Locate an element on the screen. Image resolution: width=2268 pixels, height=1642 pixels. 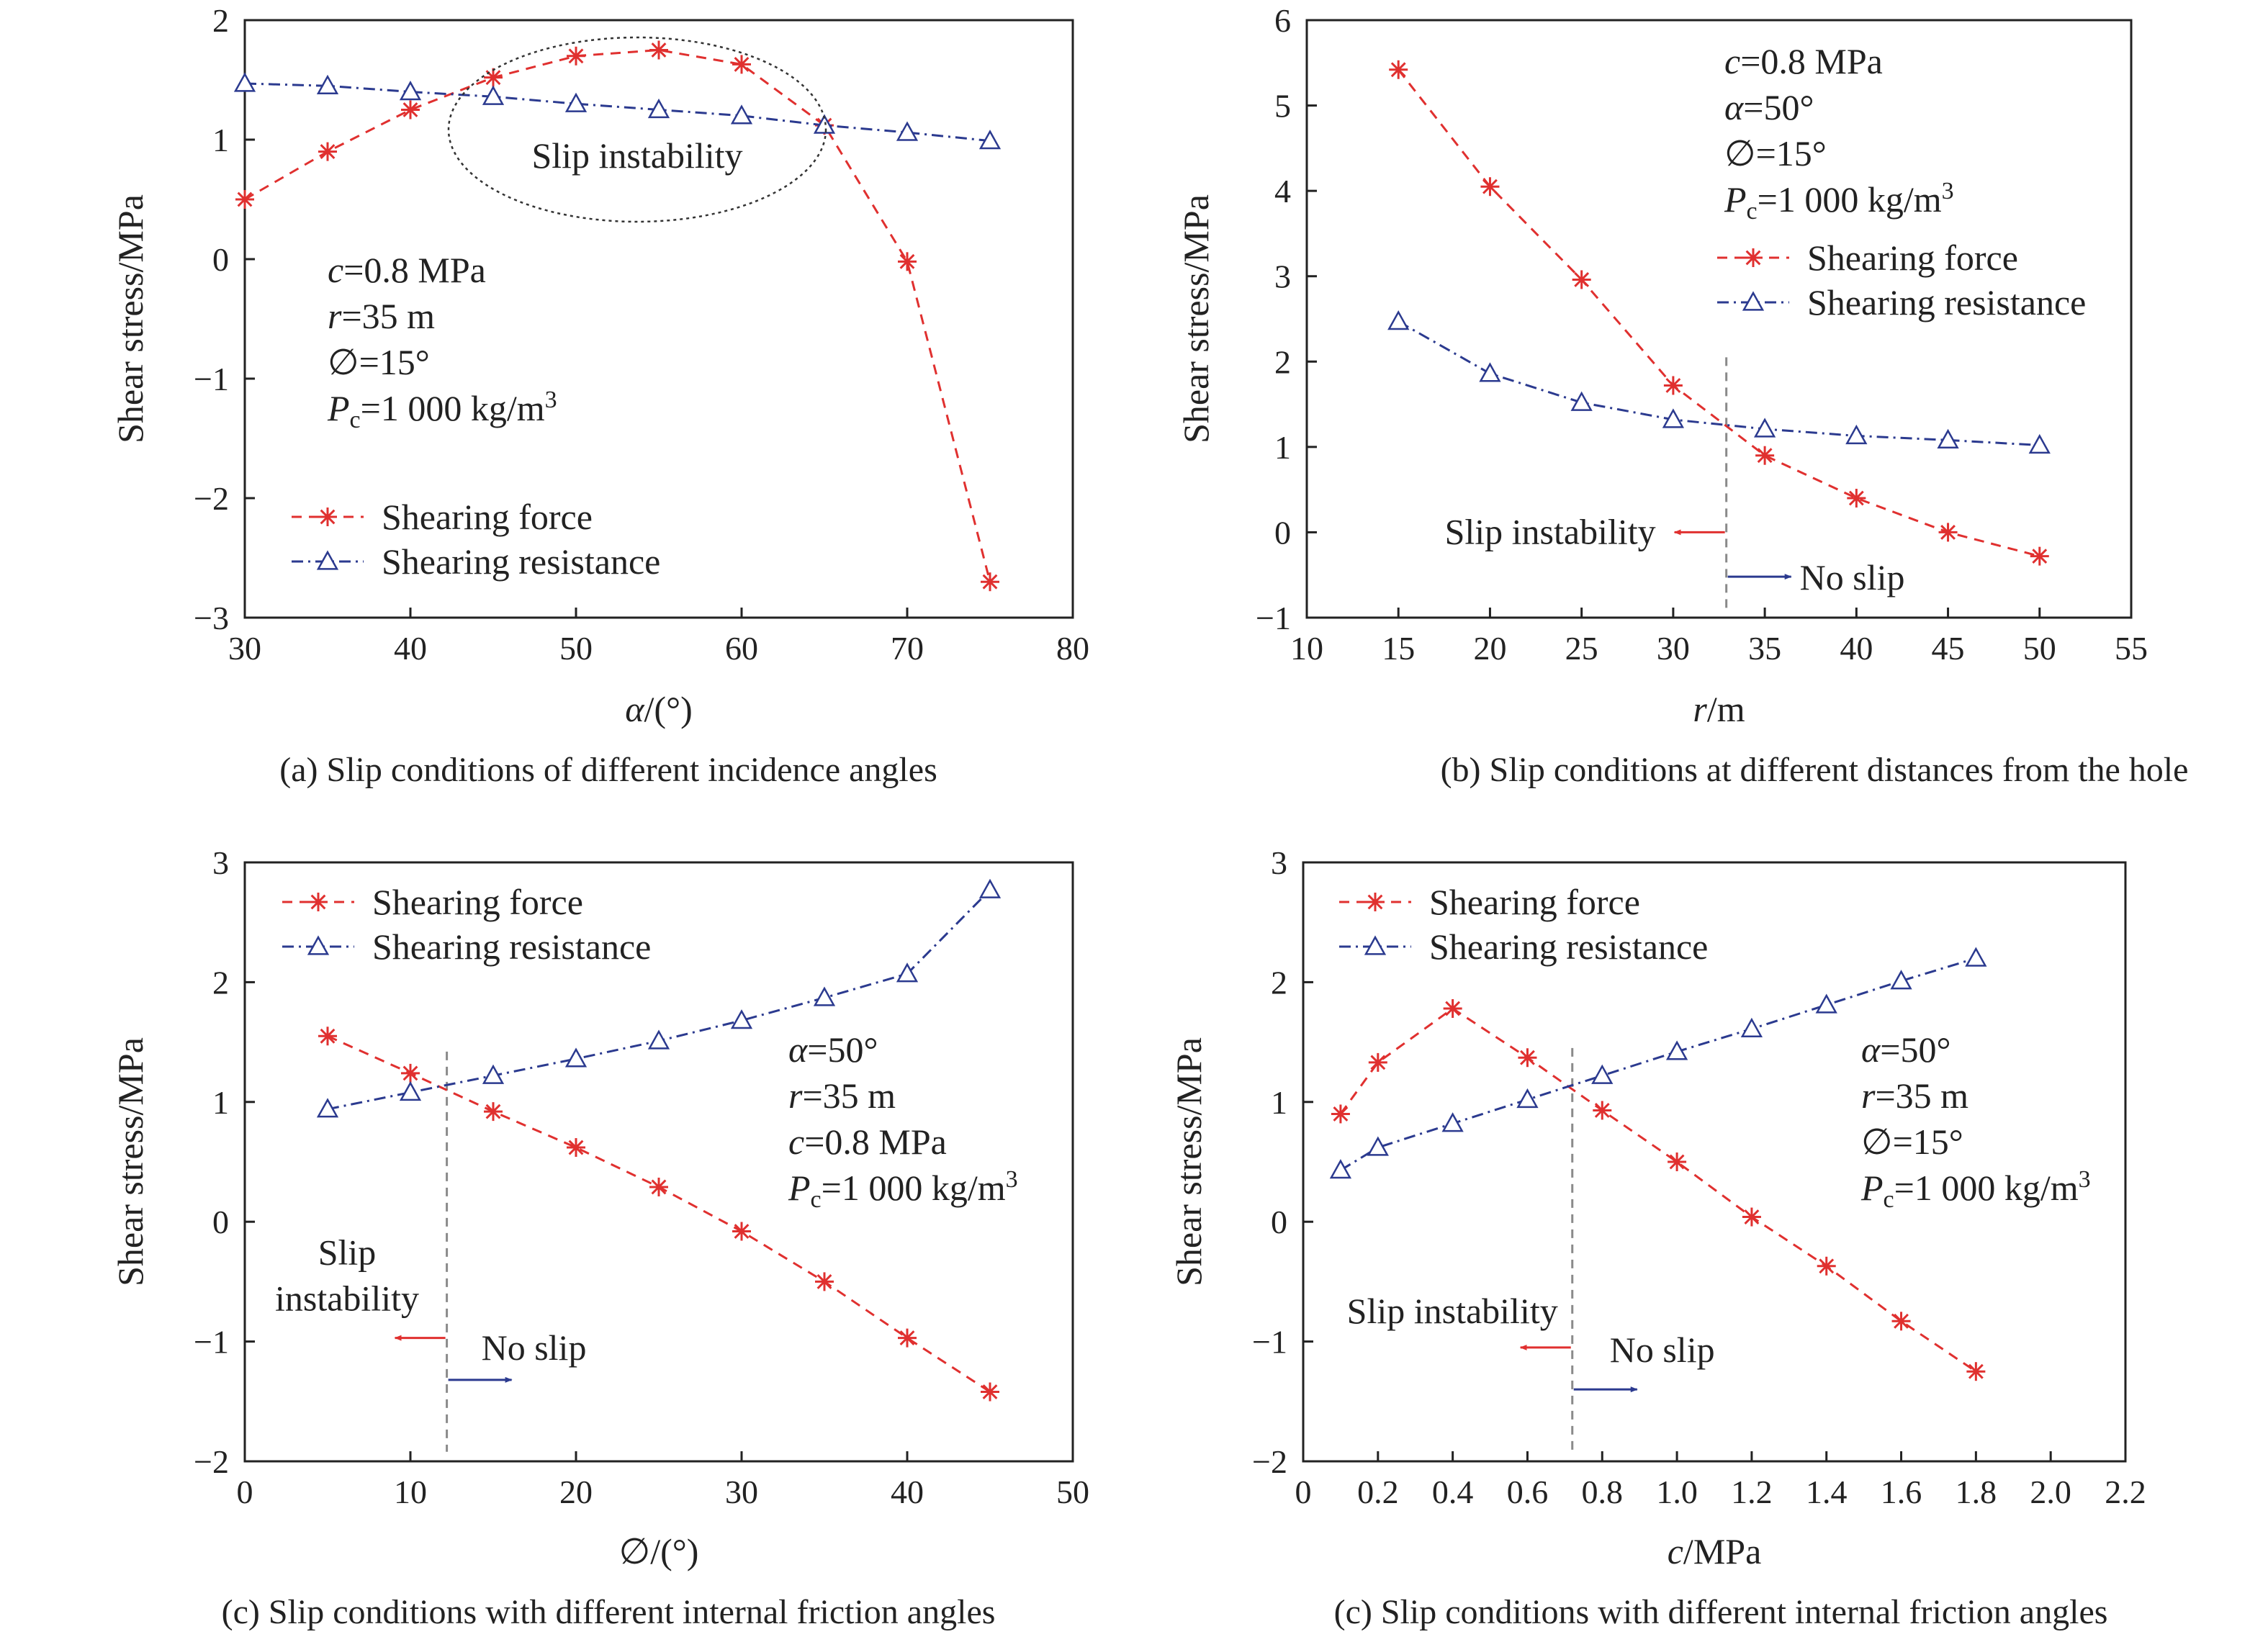
x-tick-label: 30 is located at coordinates (244, 648).